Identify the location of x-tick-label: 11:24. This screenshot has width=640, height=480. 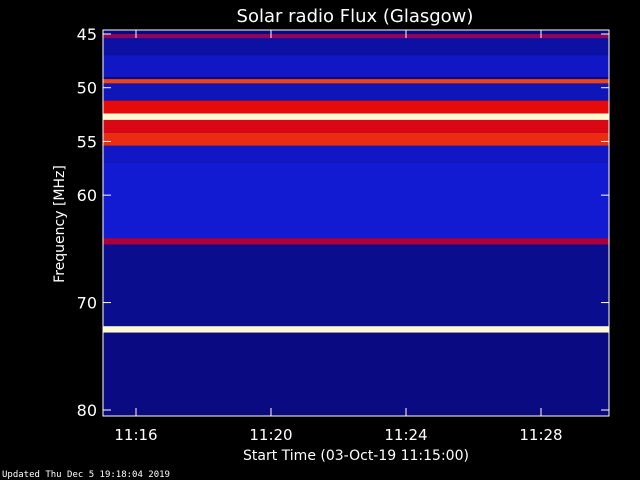
(405, 435).